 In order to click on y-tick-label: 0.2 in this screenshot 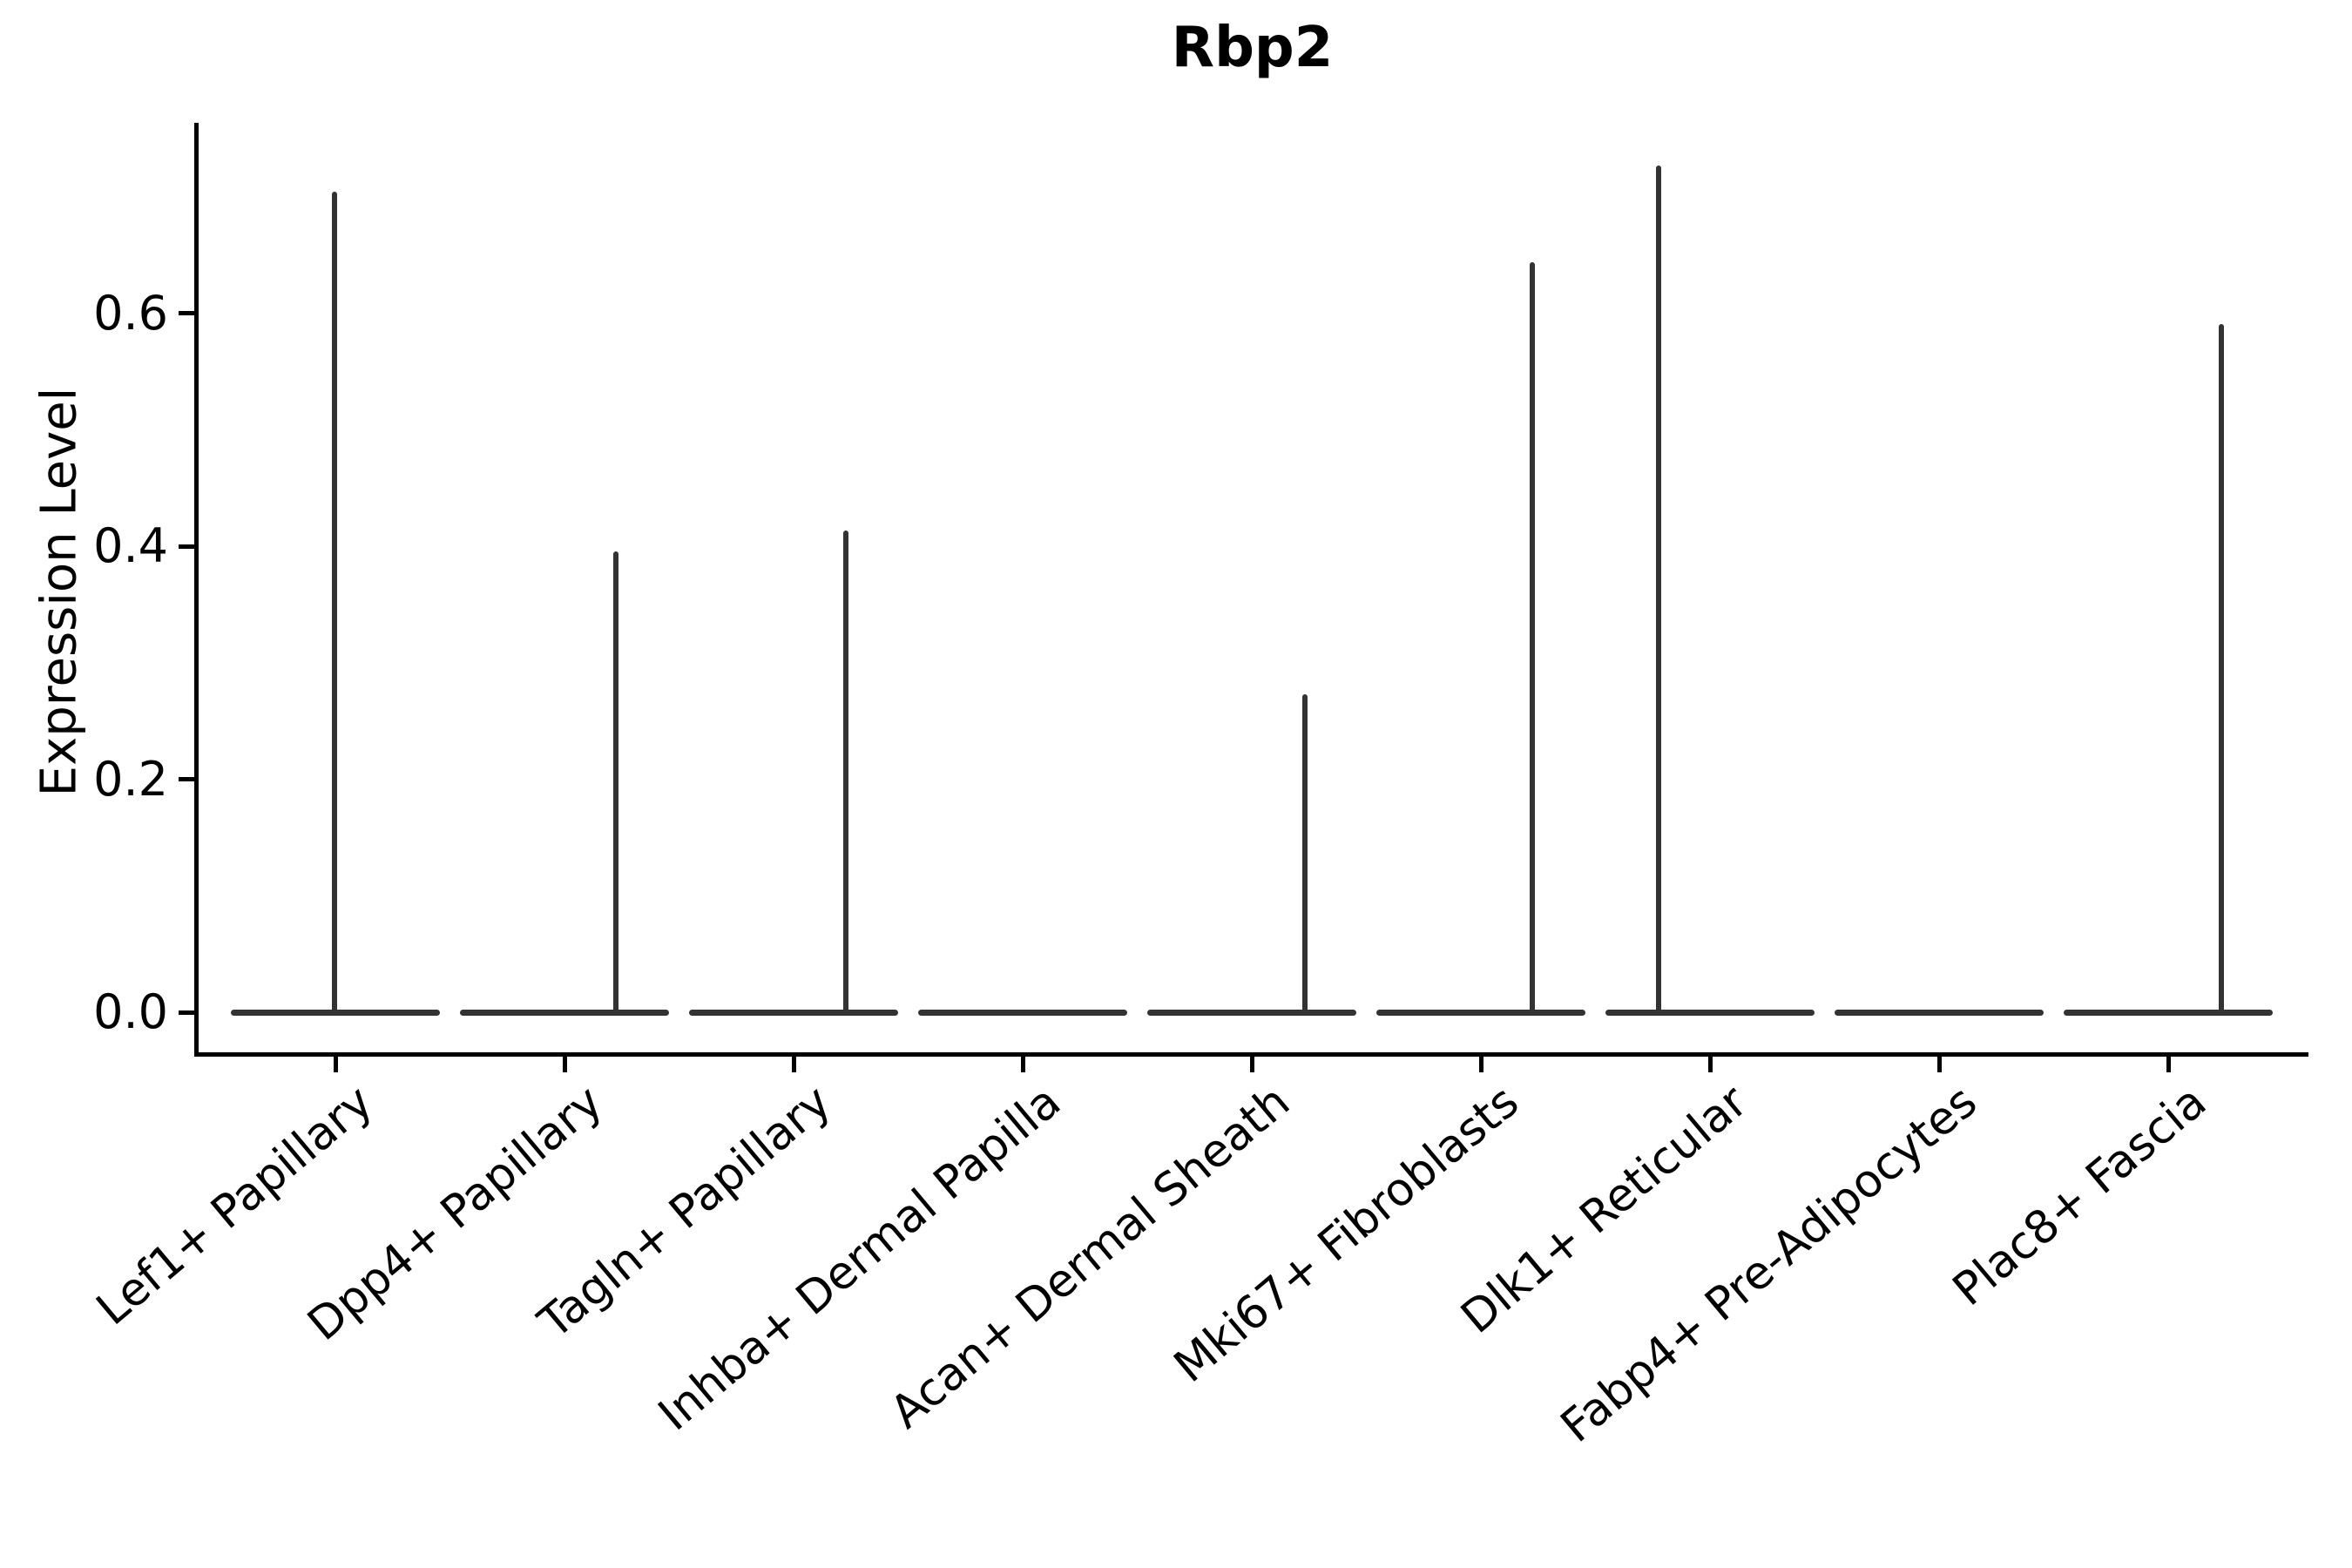, I will do `click(130, 779)`.